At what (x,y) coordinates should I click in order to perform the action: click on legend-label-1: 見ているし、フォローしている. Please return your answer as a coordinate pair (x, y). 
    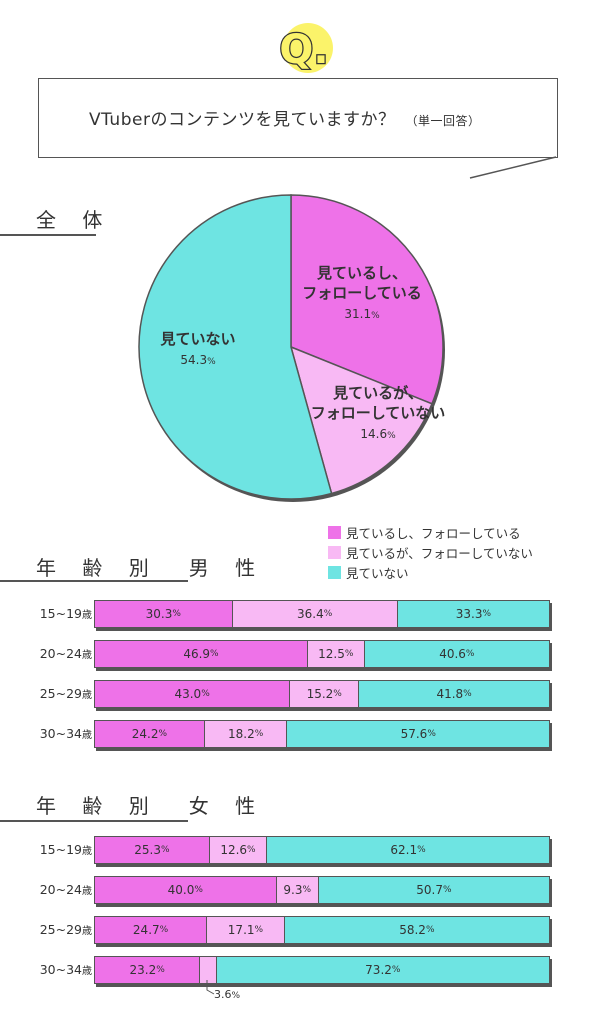
    Looking at the image, I should click on (433, 533).